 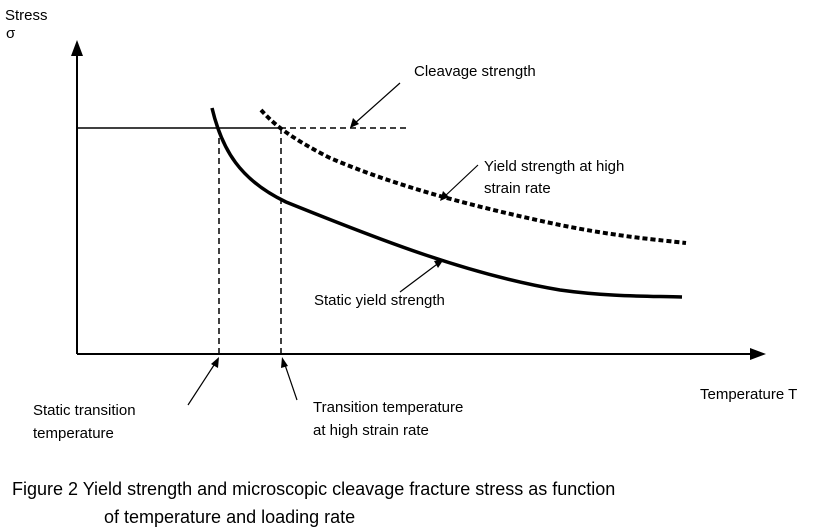 I want to click on high-rate-transition-label-line2: at high strain rate, so click(x=371, y=430).